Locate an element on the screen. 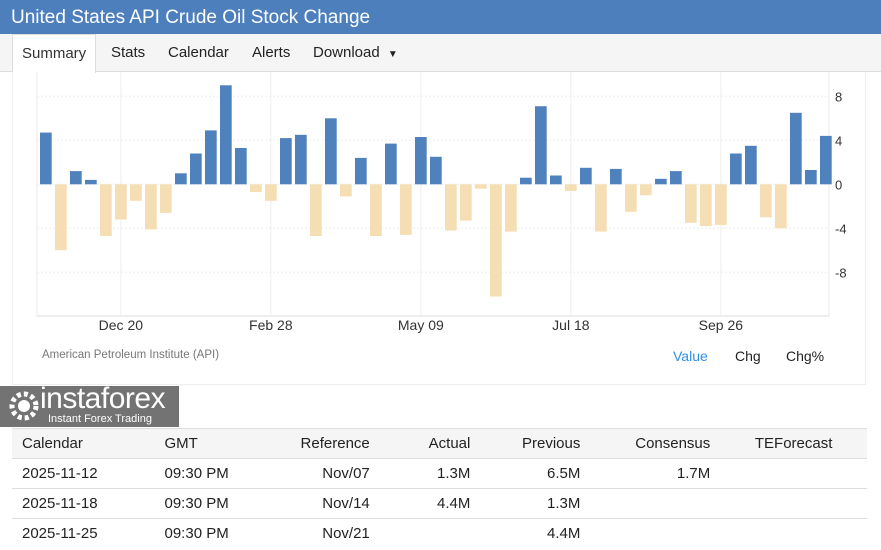  col-reference: Reference is located at coordinates (324, 443).